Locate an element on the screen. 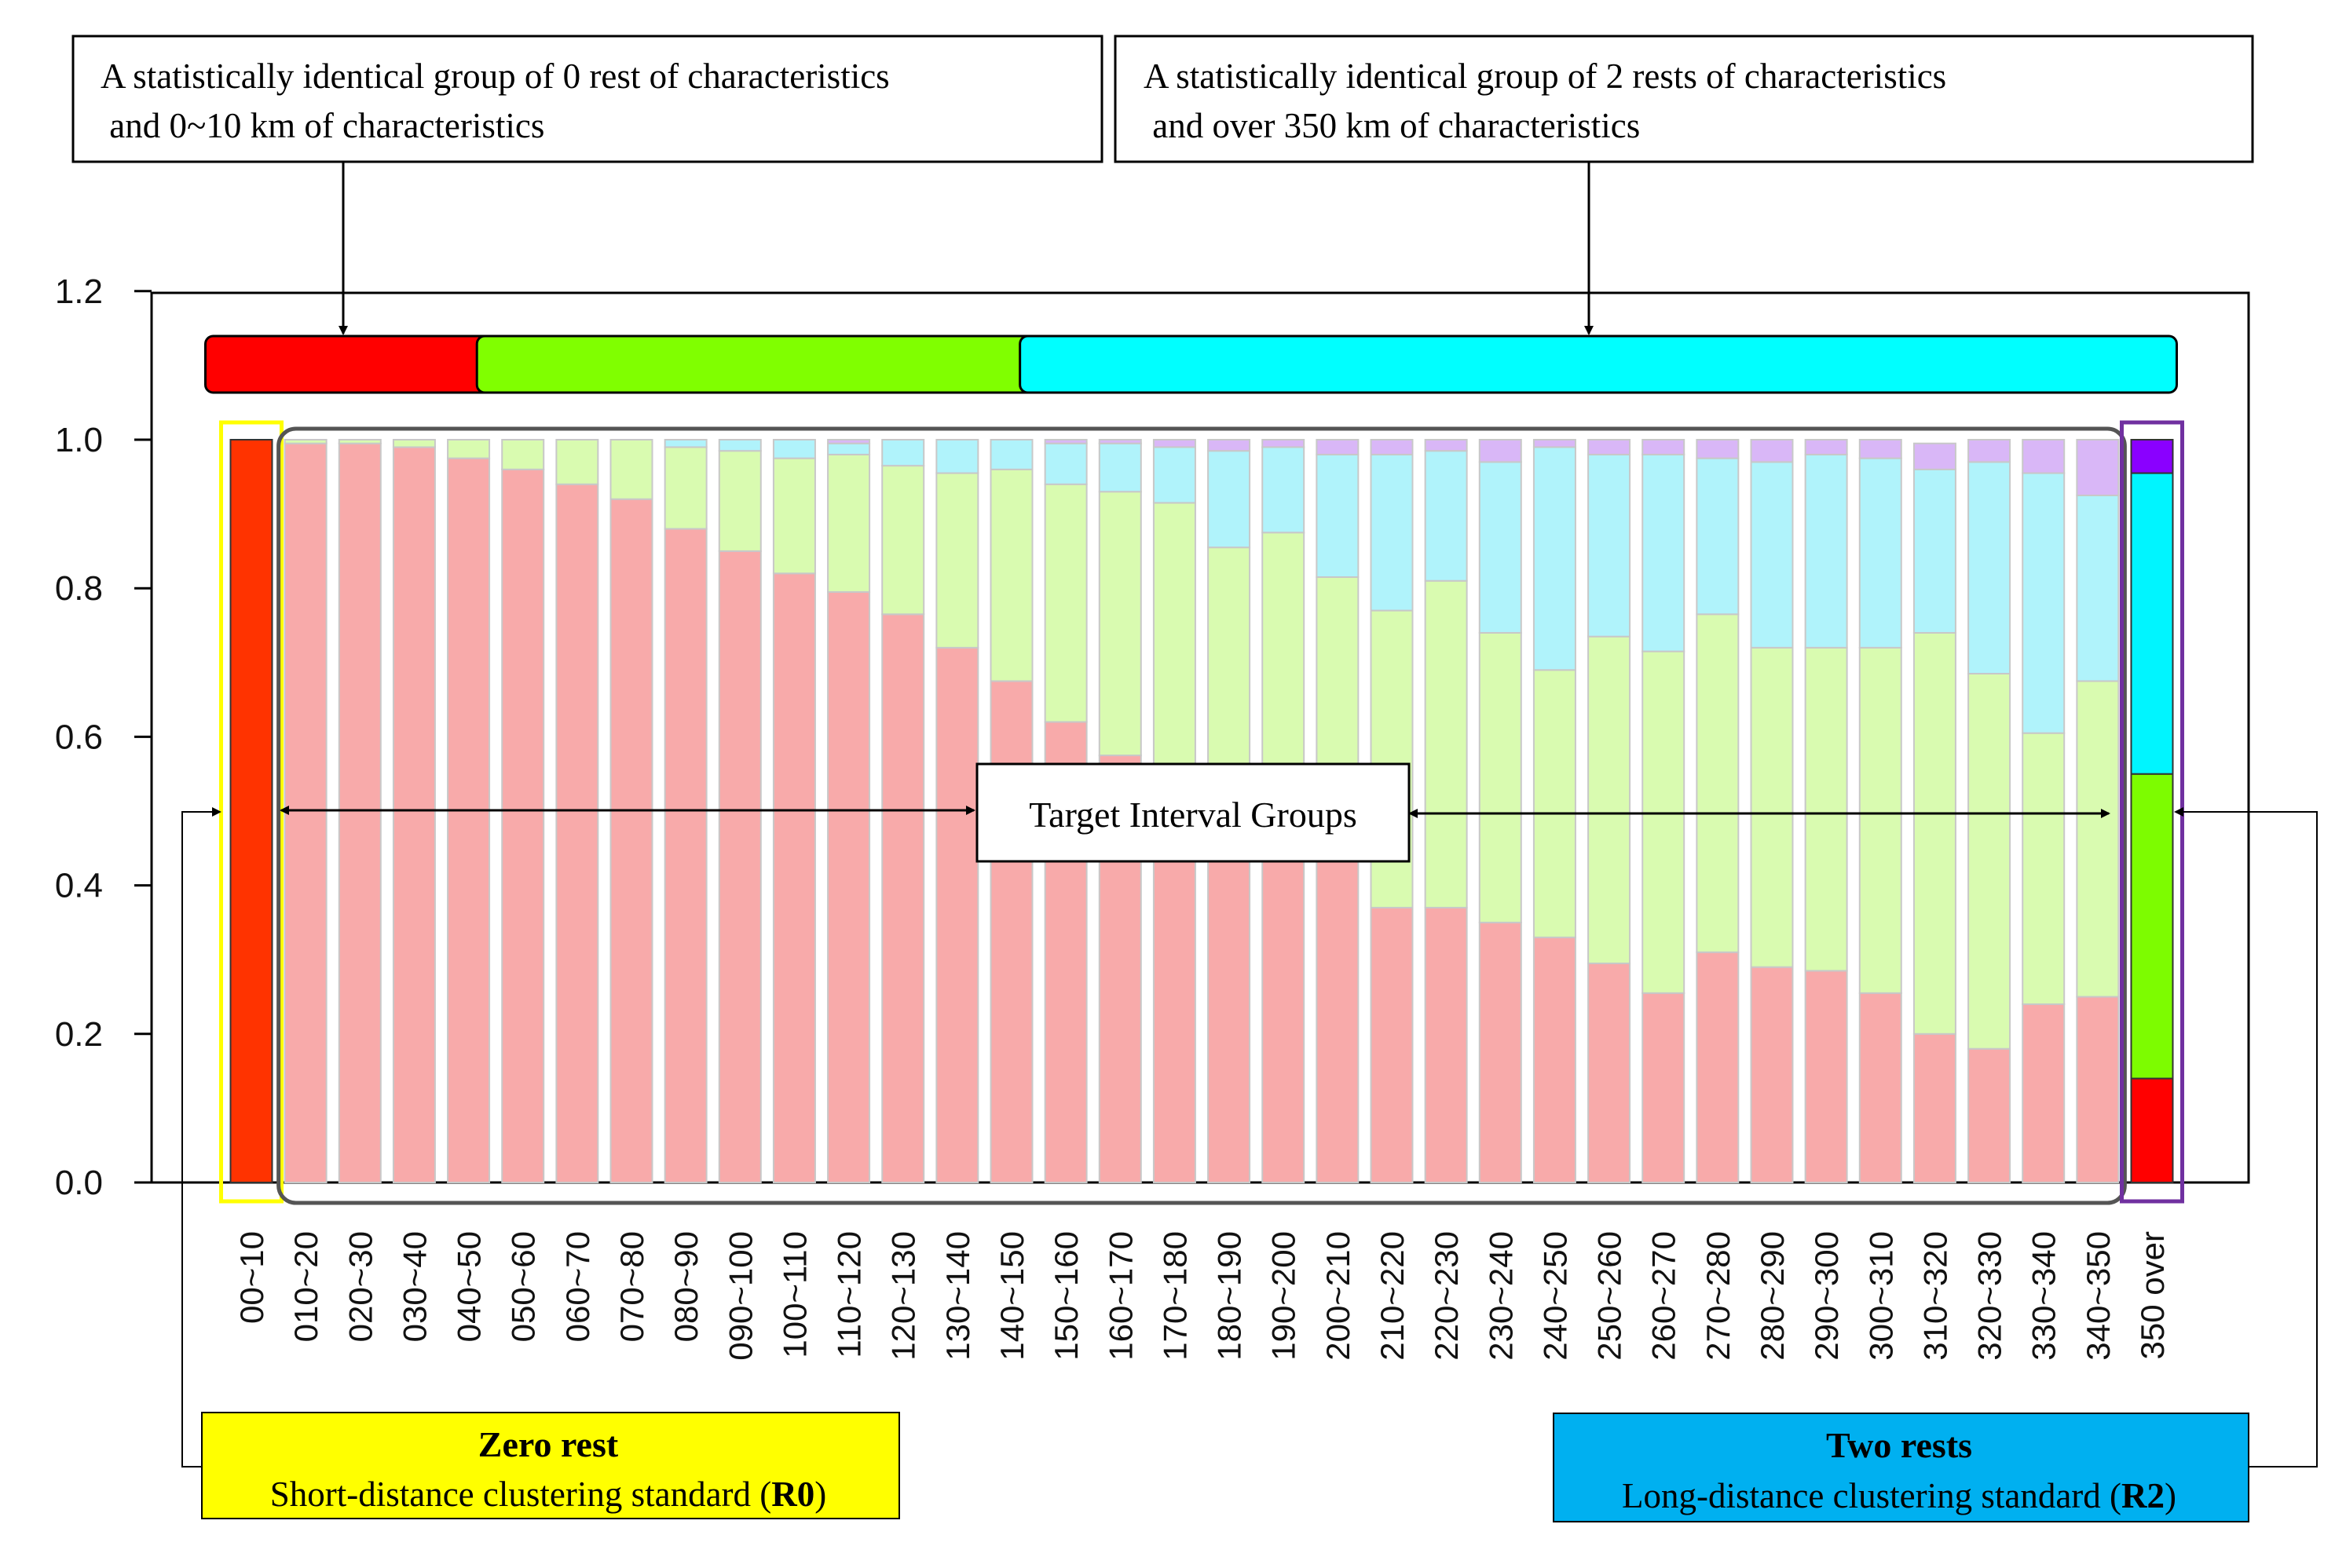 The image size is (2335, 1568). x-tick-label: 200~210 is located at coordinates (1338, 1296).